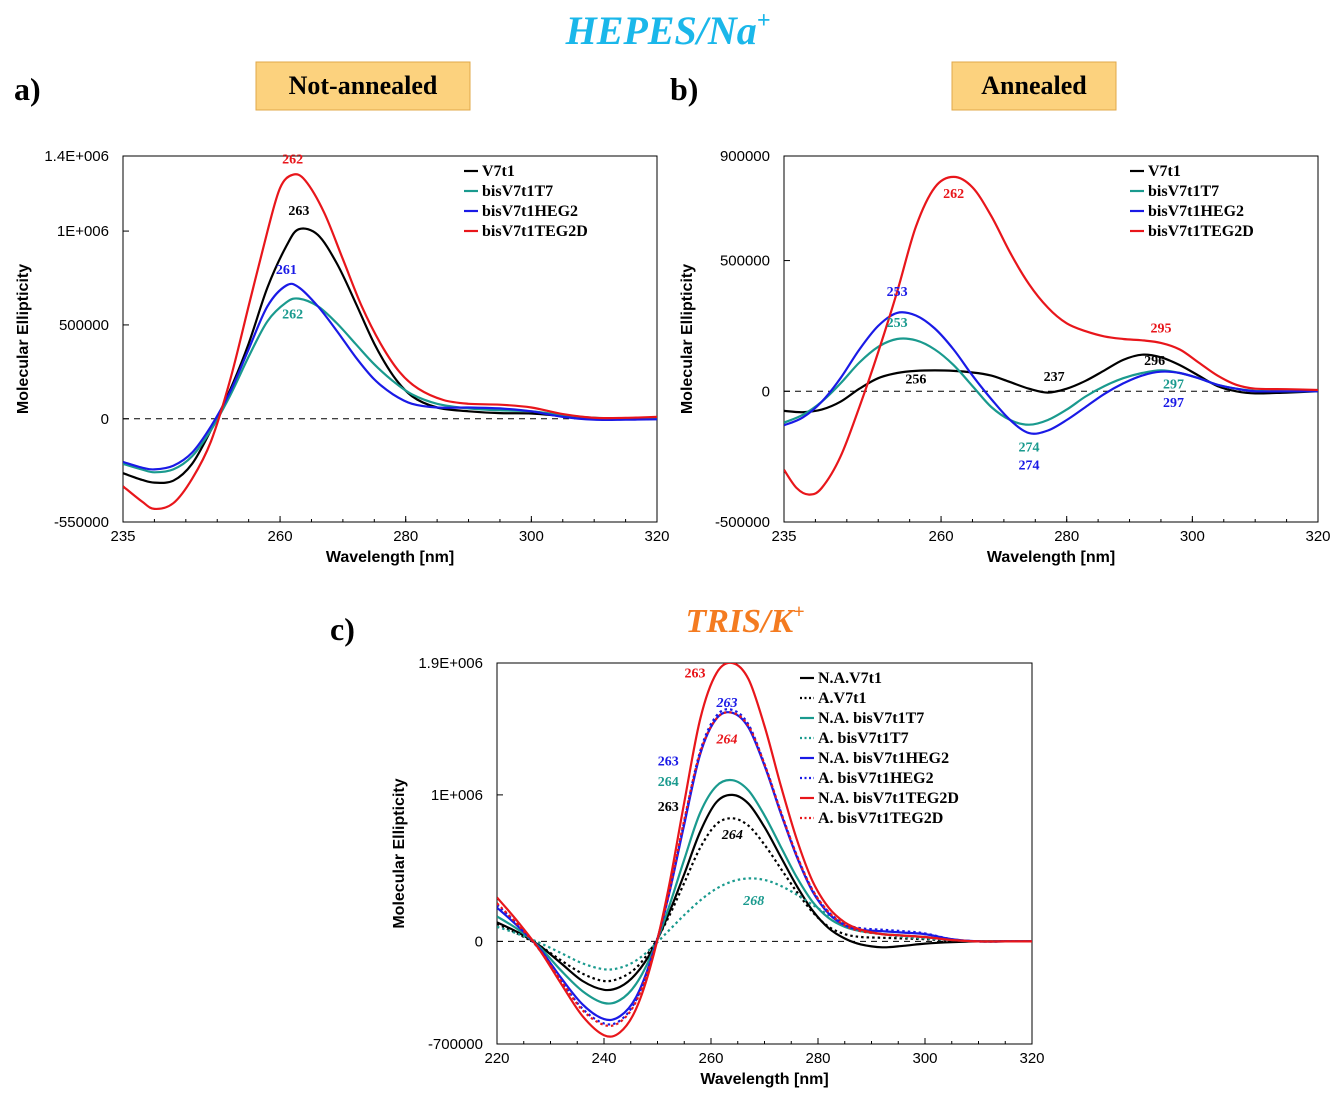 The width and height of the screenshot is (1336, 1106). Describe the element at coordinates (888, 798) in the screenshot. I see `legend-entry: N.A. bisV7t1TEG2D` at that location.